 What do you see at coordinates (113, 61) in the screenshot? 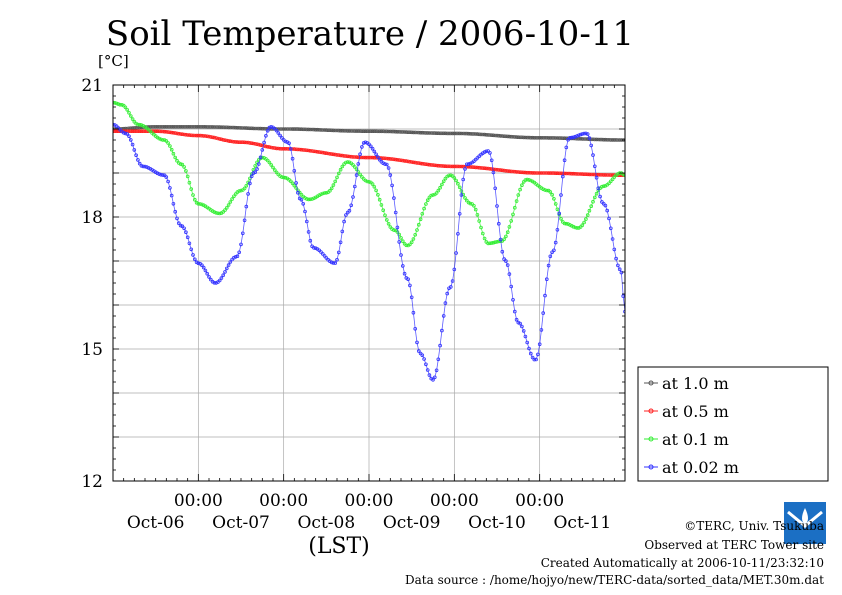
I see `y-axis-unit: [°C]` at bounding box center [113, 61].